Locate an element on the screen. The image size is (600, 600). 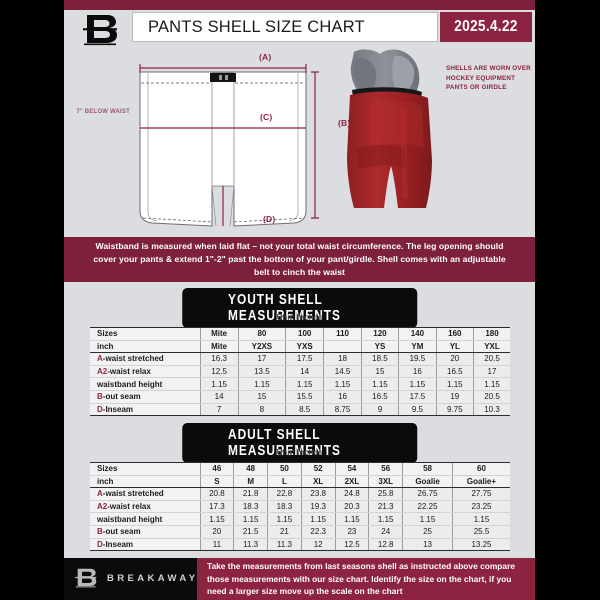
table-cell: 20 is located at coordinates (454, 359).